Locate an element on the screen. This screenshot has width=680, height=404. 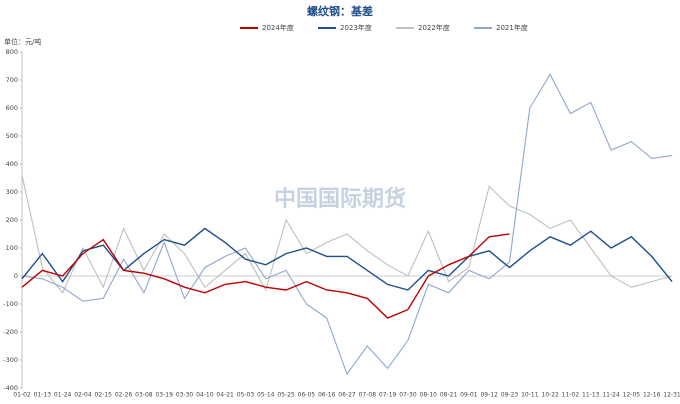
x-tick-label: 10-22 is located at coordinates (550, 395).